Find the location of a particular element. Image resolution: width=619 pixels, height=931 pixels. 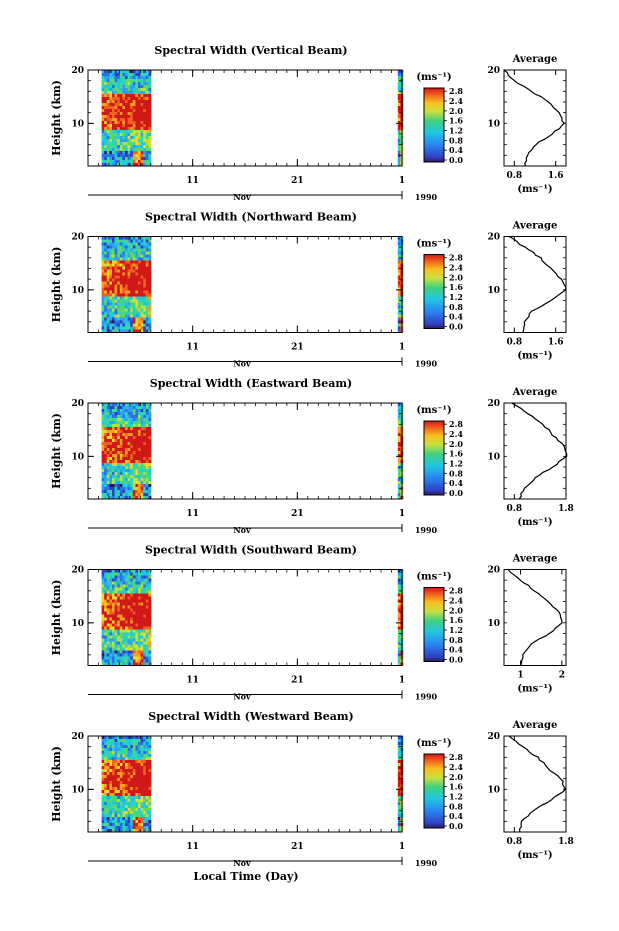

average-x-tick-label: 1.8 is located at coordinates (566, 842).